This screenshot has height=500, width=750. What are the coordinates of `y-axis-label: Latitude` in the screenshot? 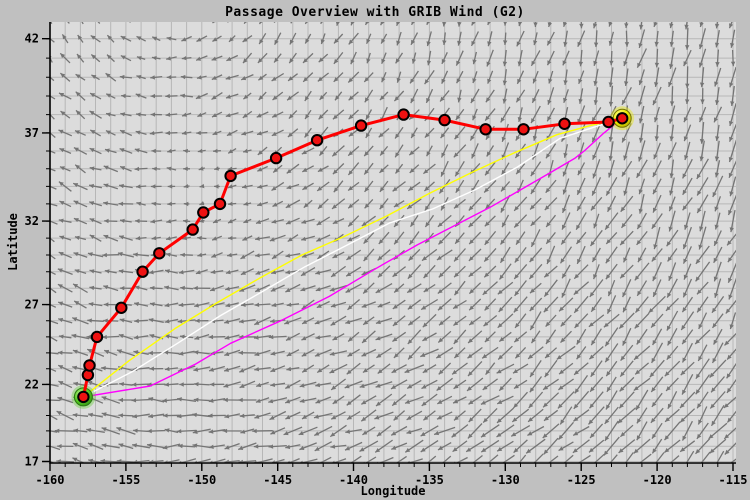 It's located at (13, 242).